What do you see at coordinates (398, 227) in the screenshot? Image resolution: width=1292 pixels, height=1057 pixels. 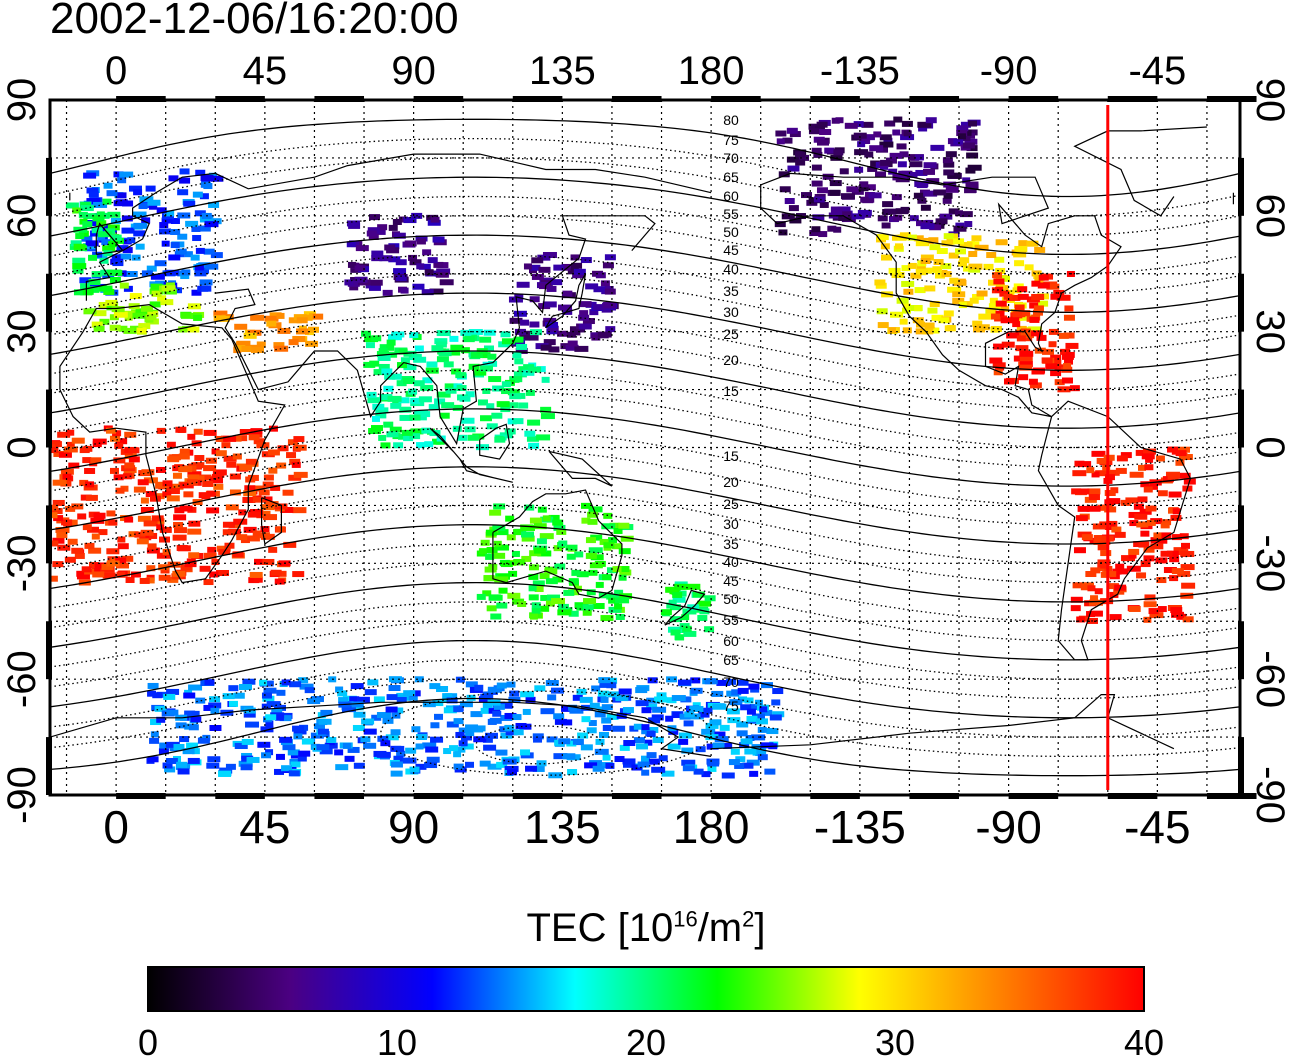 I see `coastline` at bounding box center [398, 227].